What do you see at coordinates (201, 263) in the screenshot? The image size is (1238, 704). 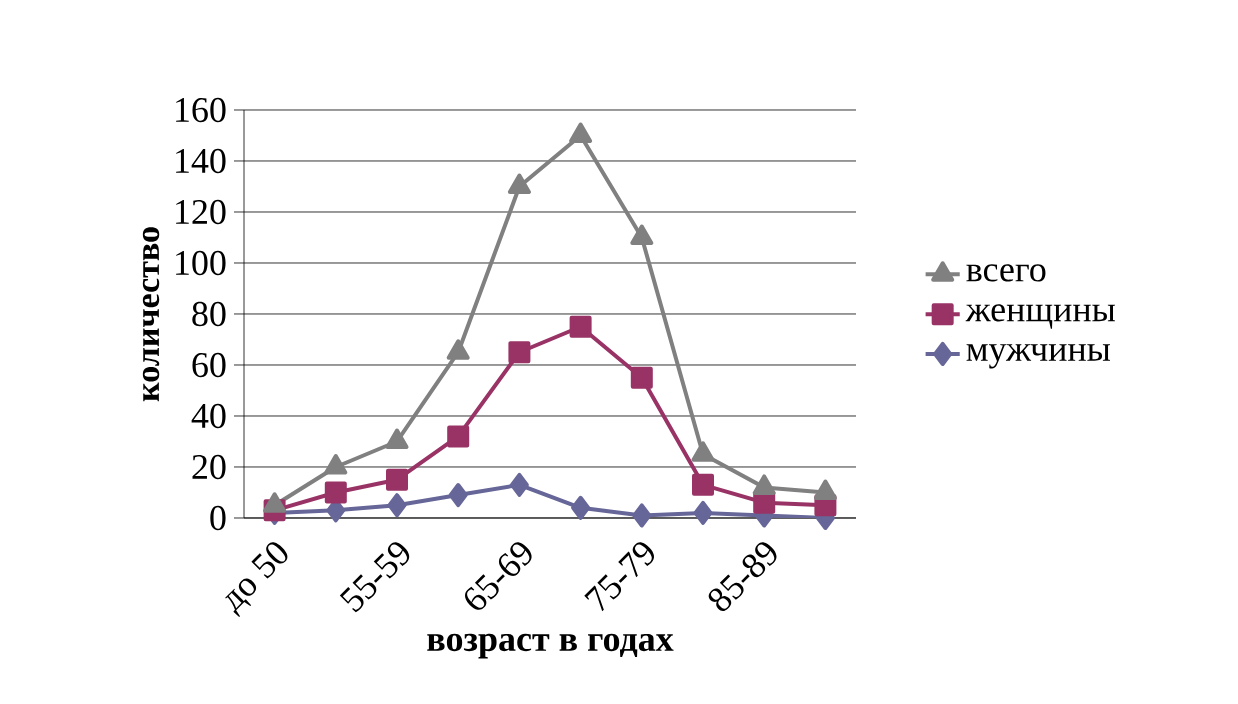 I see `y-tick-label: 100` at bounding box center [201, 263].